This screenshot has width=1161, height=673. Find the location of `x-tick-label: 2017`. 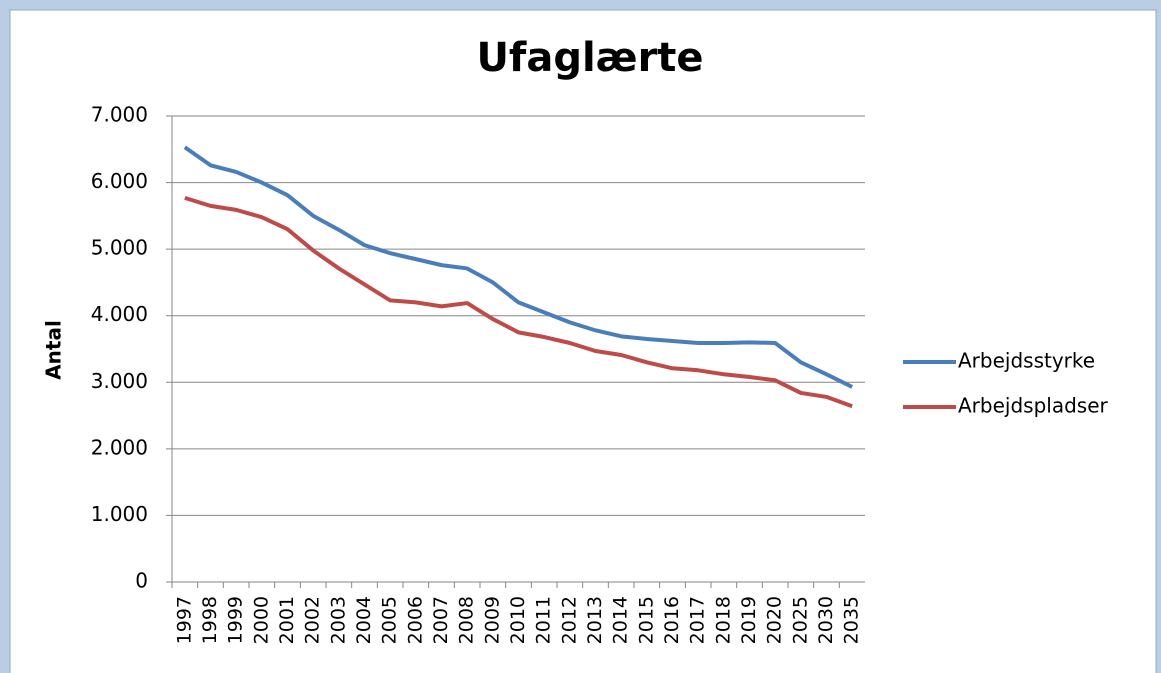

x-tick-label: 2017 is located at coordinates (698, 620).